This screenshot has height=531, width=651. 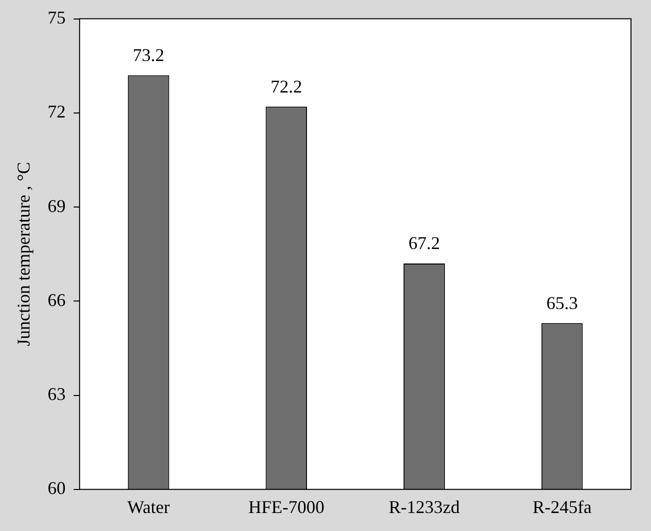 What do you see at coordinates (57, 394) in the screenshot?
I see `y-tick-label: 63` at bounding box center [57, 394].